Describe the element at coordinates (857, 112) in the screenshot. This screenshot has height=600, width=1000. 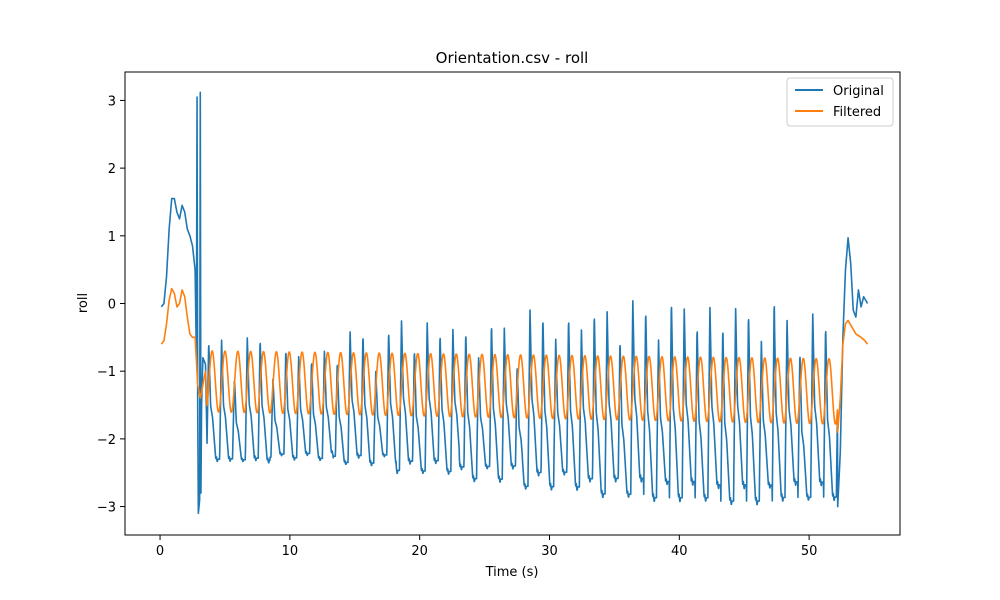
I see `legend-label-filtered: Filtered` at that location.